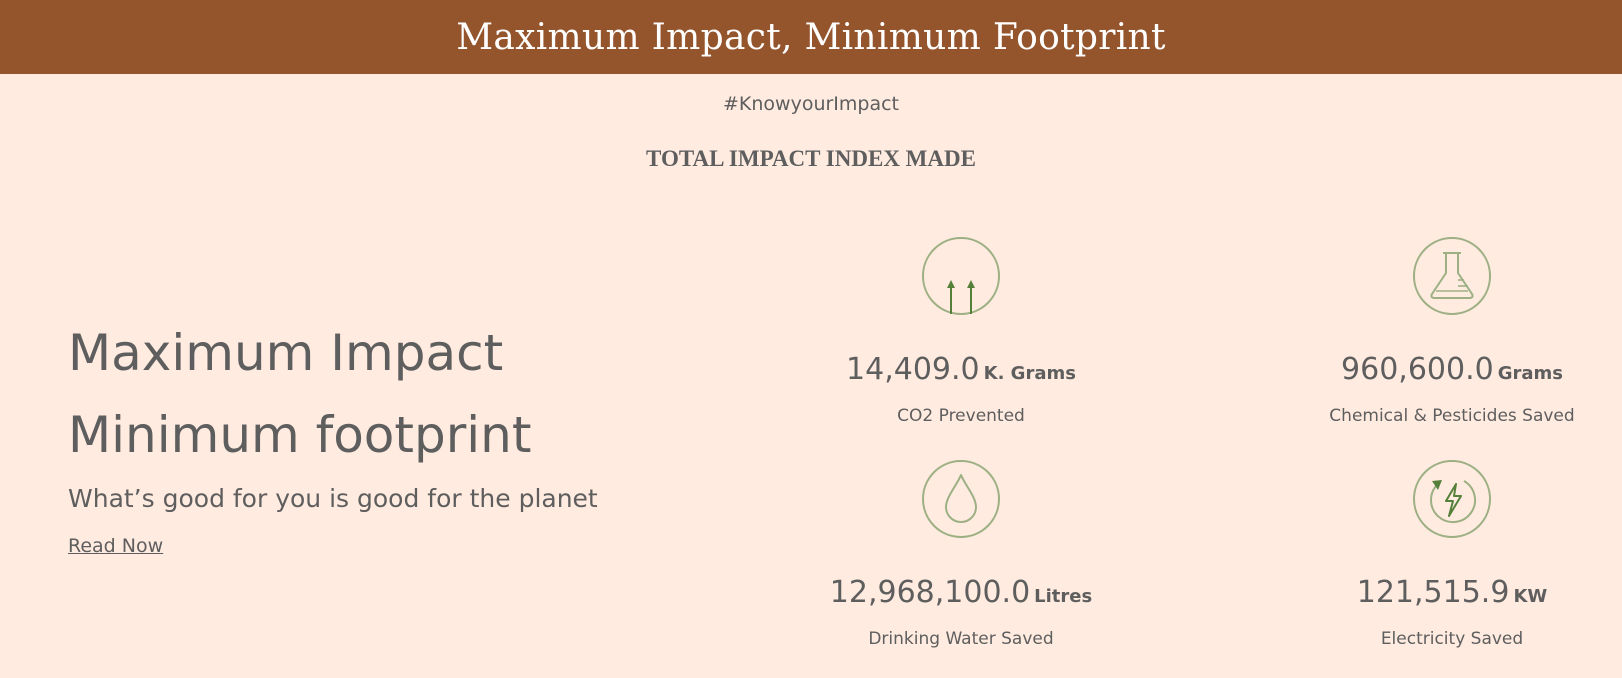 The image size is (1622, 678). Describe the element at coordinates (961, 554) in the screenshot. I see `stat-water-saved: 12,968,100.0 Litres Drinking Water Saved` at that location.